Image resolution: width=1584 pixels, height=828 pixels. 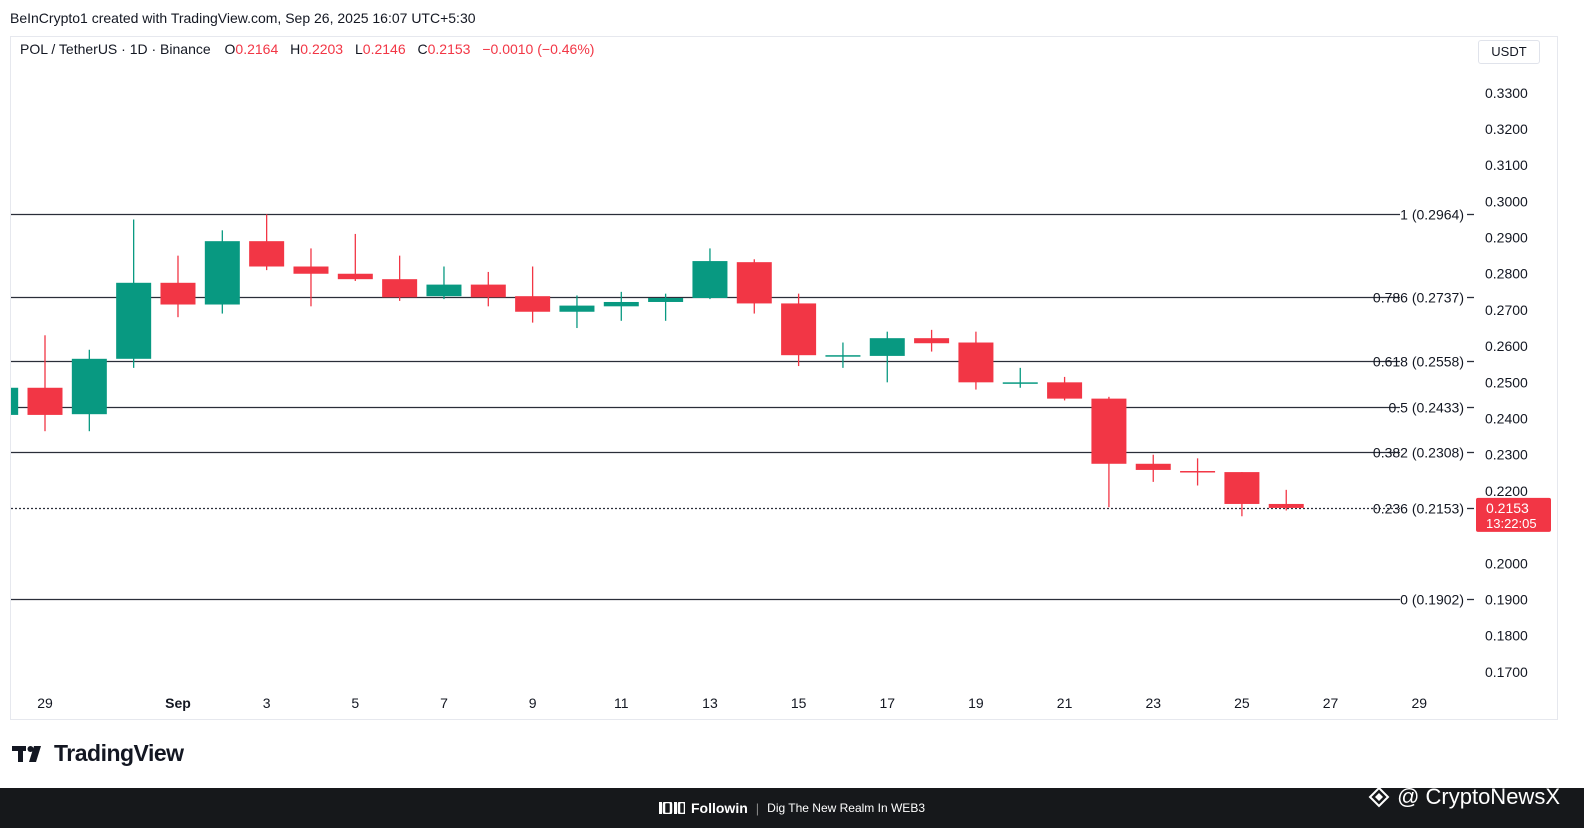 What do you see at coordinates (1432, 600) in the screenshot?
I see `fib-level-label: 0 (0.1902)` at bounding box center [1432, 600].